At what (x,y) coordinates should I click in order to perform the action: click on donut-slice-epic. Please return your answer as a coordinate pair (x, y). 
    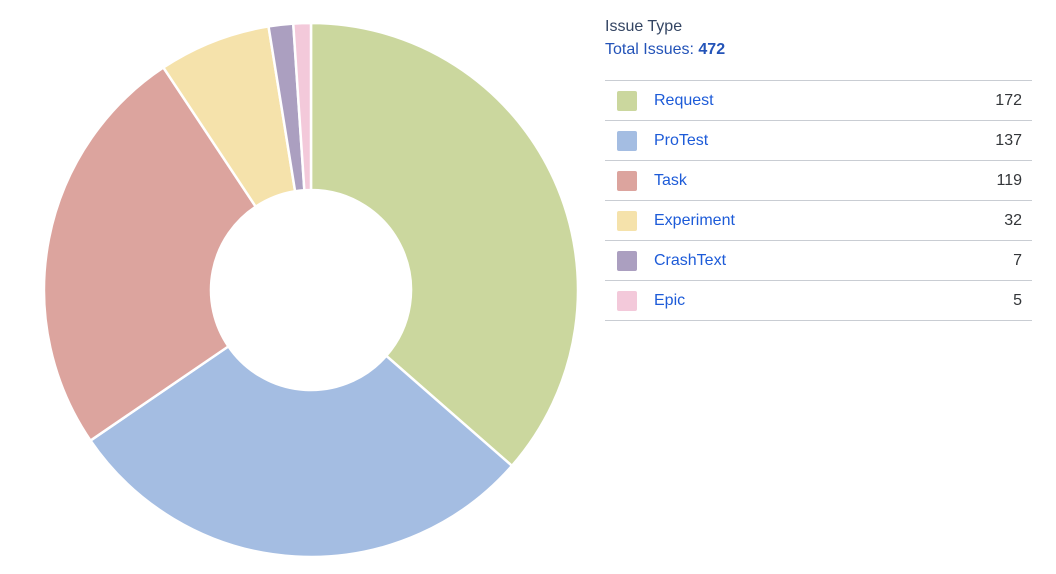
    Looking at the image, I should click on (302, 106).